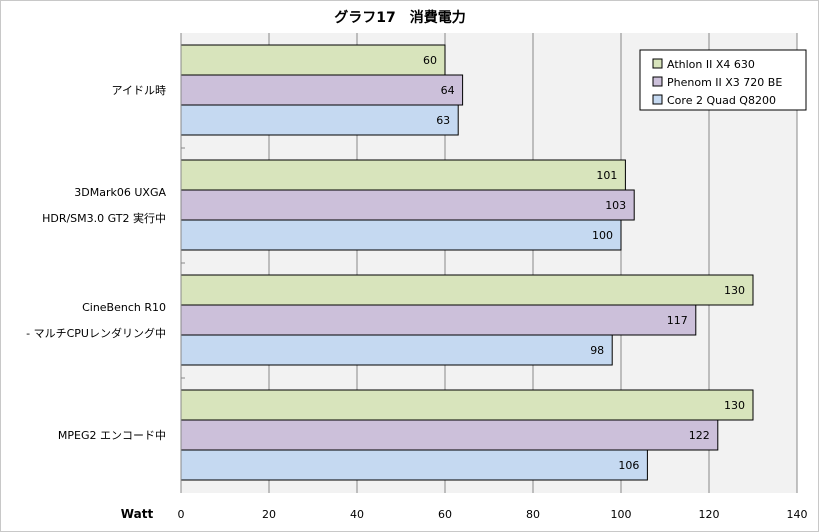  I want to click on data-label: 103, so click(615, 205).